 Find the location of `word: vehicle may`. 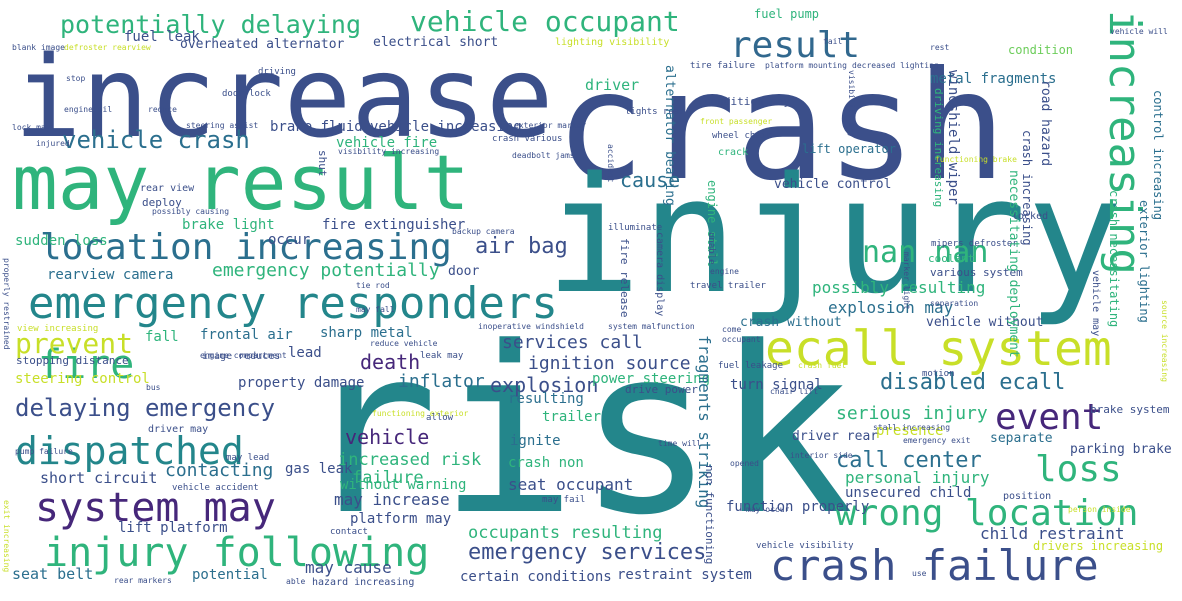

word: vehicle may is located at coordinates (1095, 303).